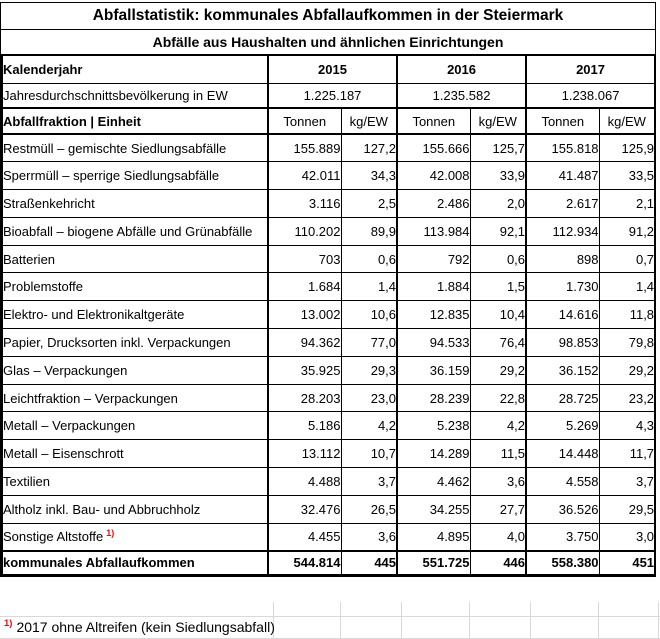  What do you see at coordinates (333, 95) in the screenshot?
I see `population-value: 1.225.187` at bounding box center [333, 95].